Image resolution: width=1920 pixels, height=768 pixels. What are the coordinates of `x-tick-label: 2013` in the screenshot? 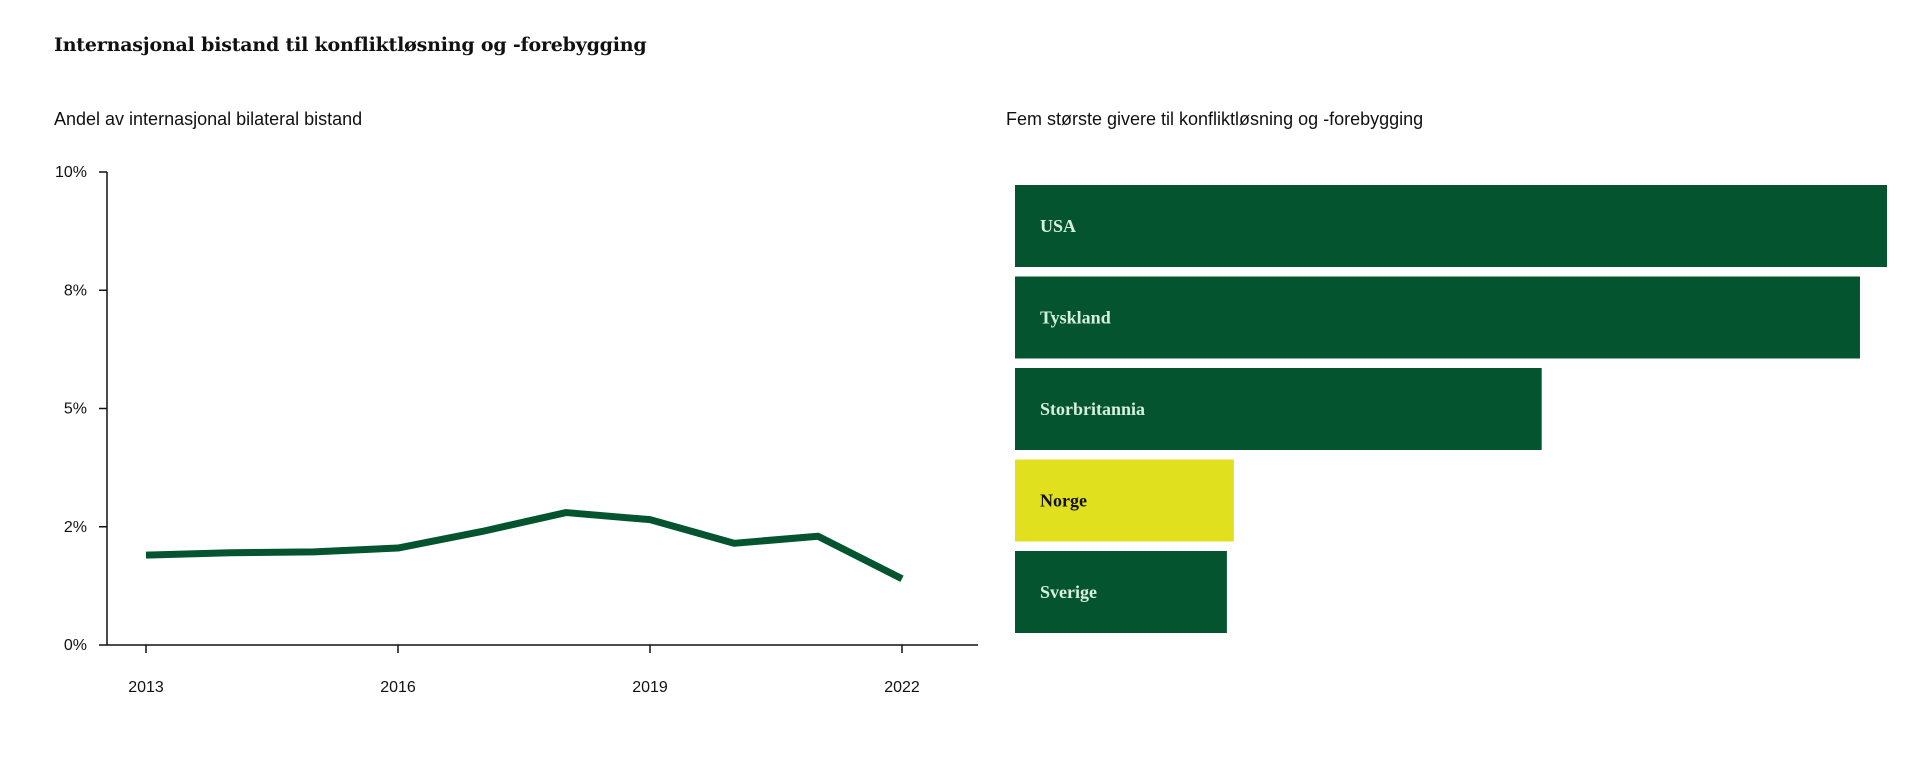 It's located at (146, 687).